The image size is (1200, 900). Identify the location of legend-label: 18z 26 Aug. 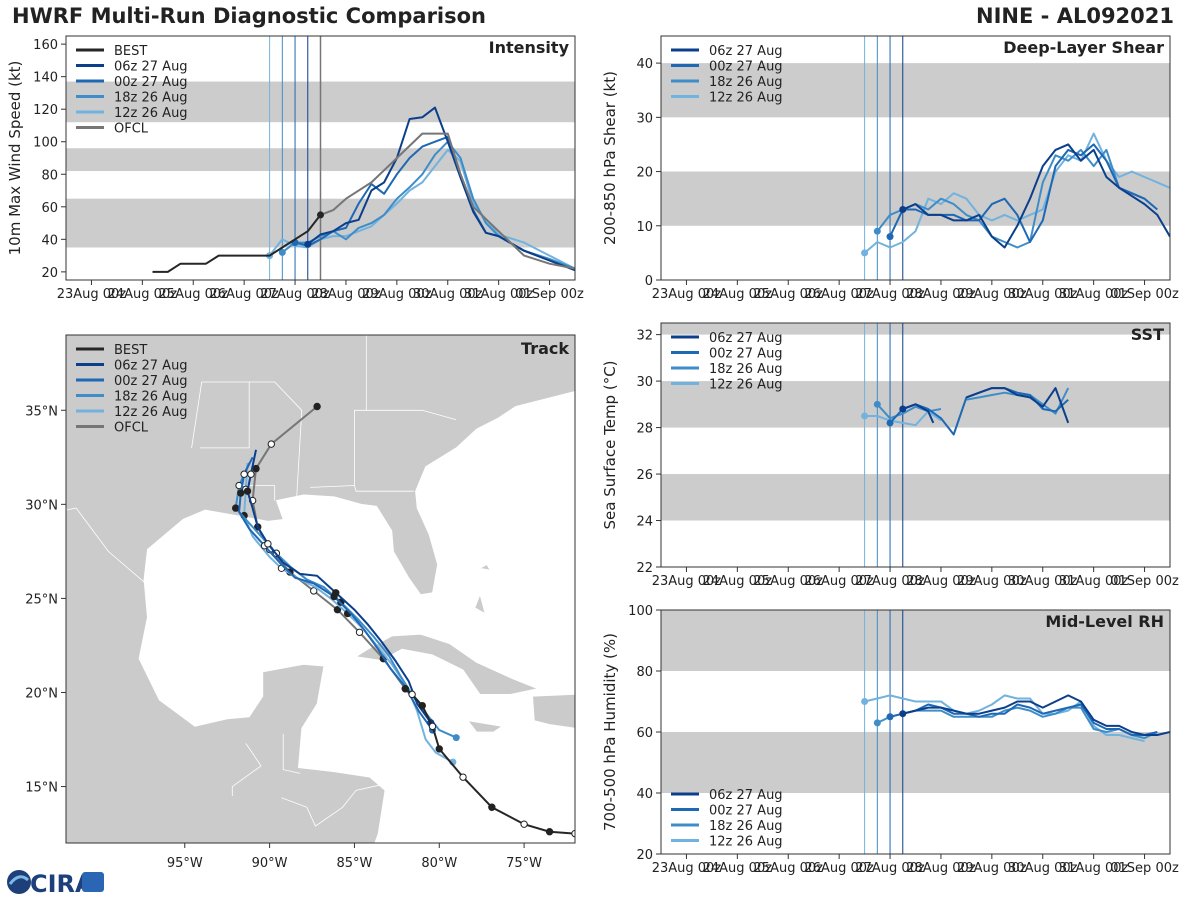
(746, 369).